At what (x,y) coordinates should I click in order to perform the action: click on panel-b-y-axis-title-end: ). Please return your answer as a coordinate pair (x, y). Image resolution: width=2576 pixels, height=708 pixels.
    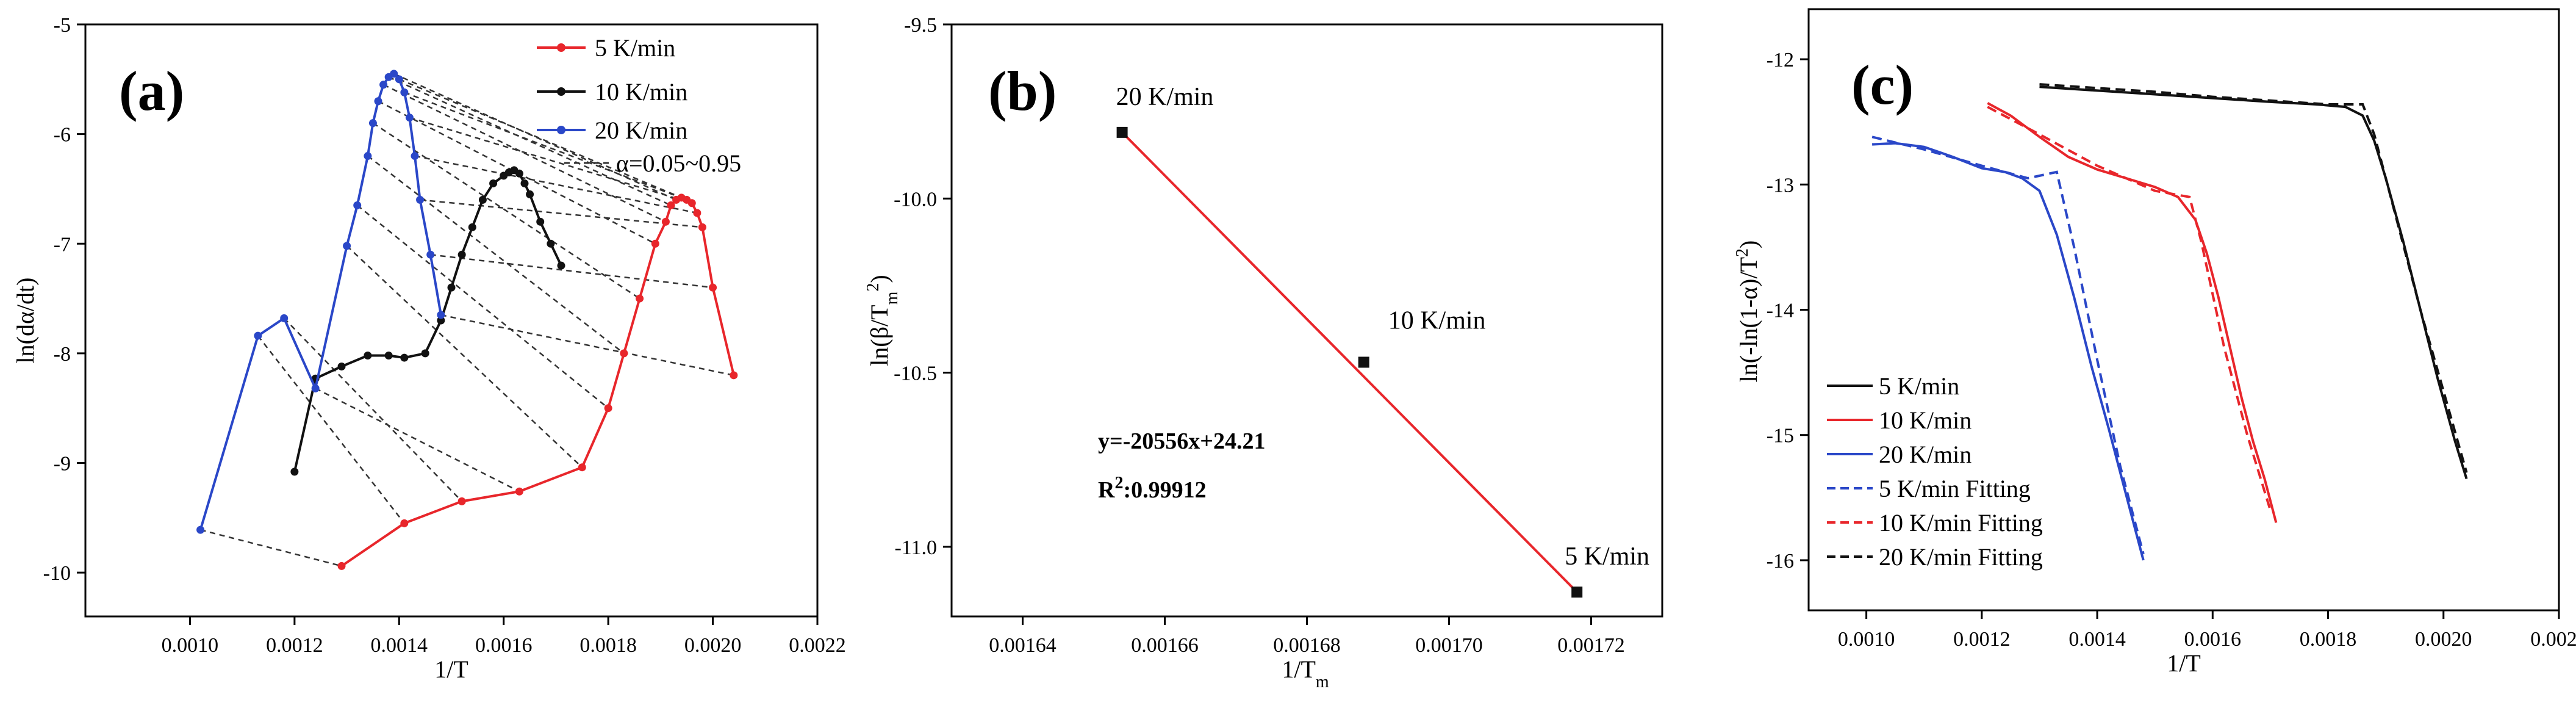
    Looking at the image, I should click on (880, 279).